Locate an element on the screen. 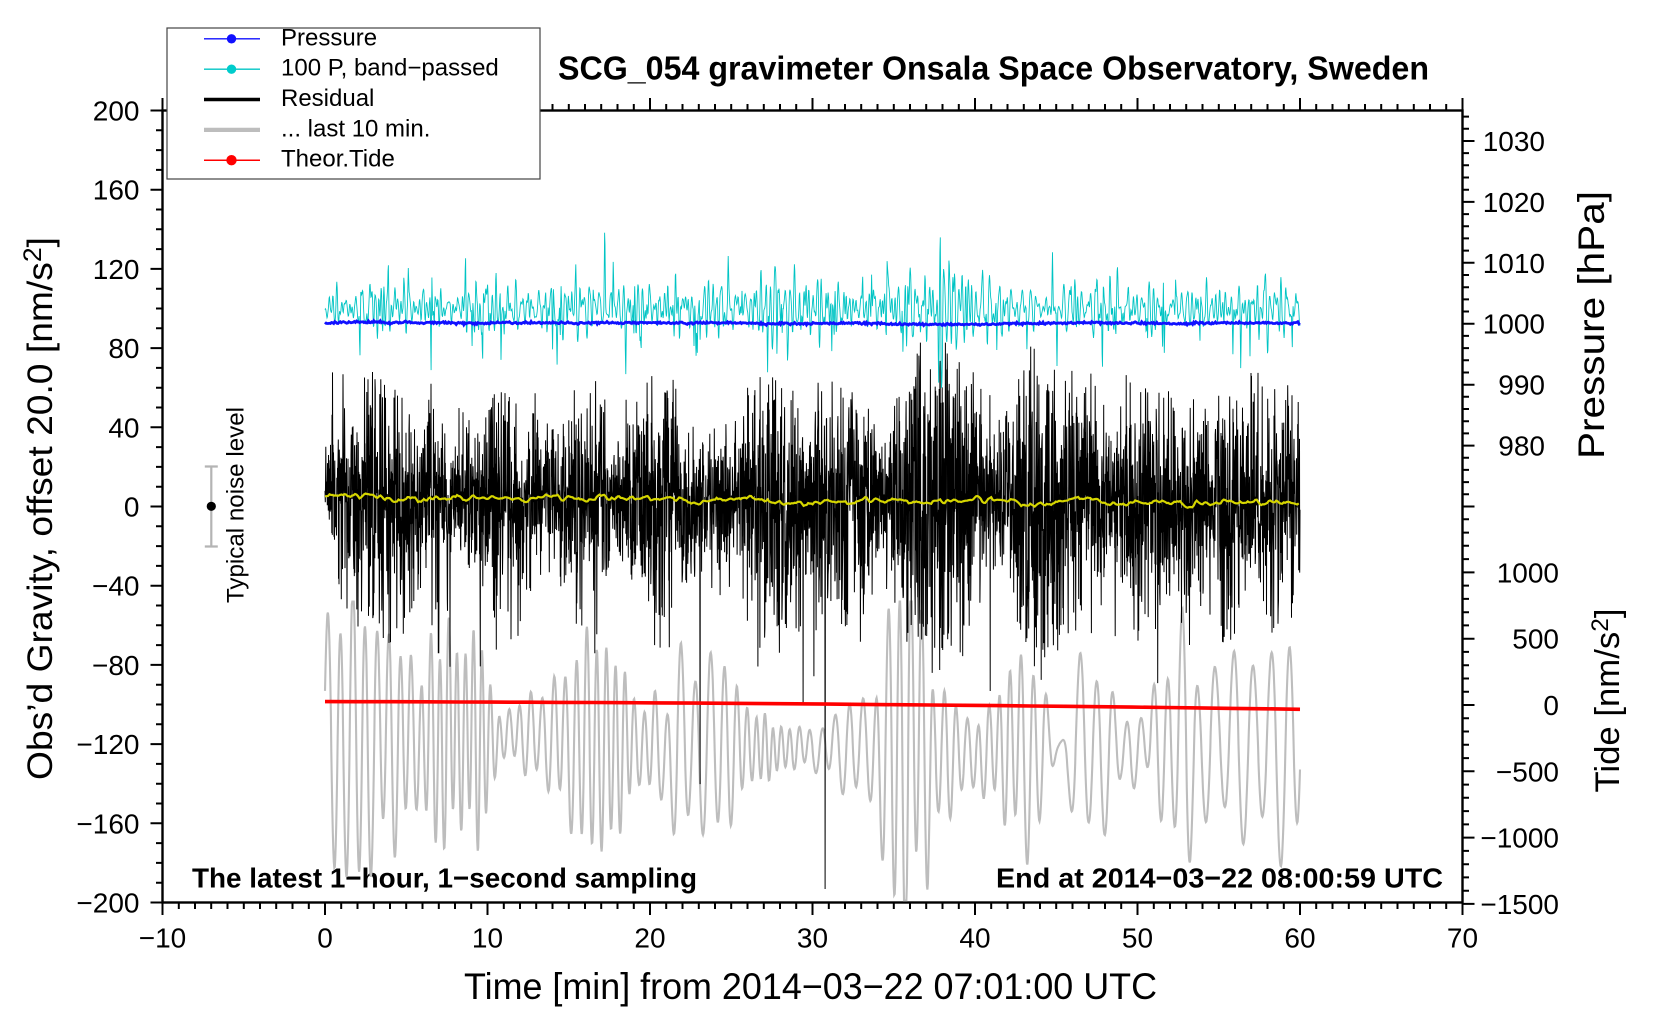 The height and width of the screenshot is (1020, 1660). svg-text: 60 is located at coordinates (1299, 938).